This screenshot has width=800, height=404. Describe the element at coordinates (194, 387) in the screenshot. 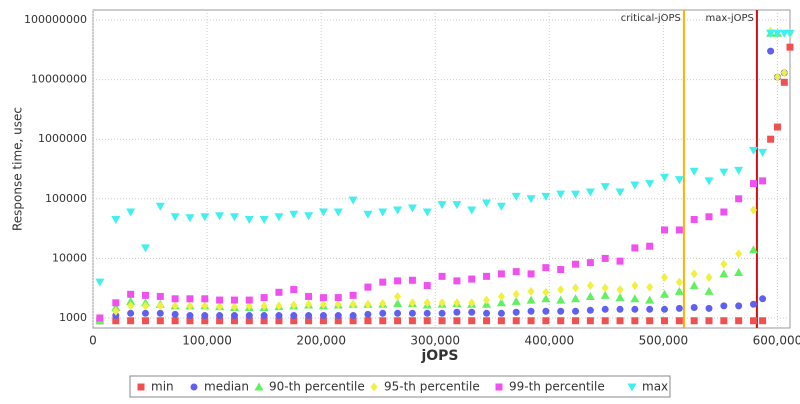

I see `legend-marker` at that location.